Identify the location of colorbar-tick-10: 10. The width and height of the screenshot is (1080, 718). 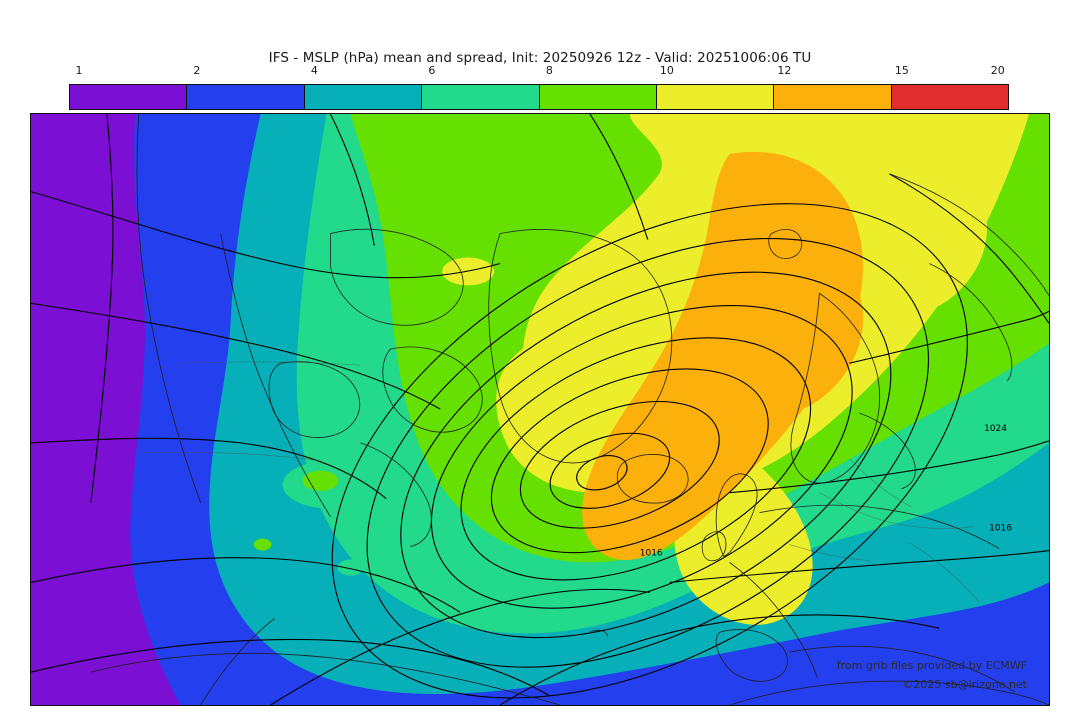
(666, 70).